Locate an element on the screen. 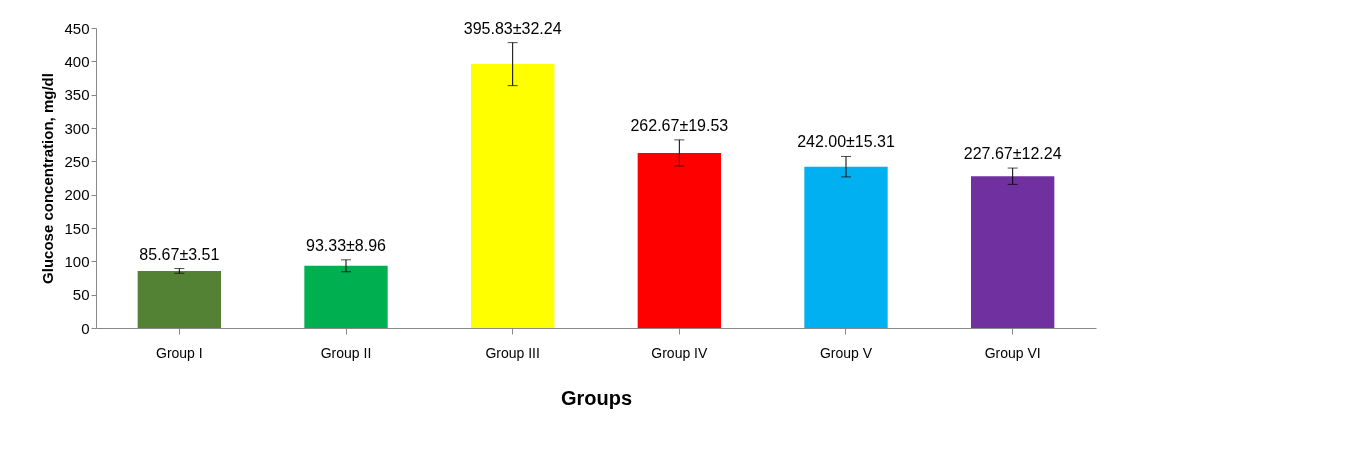 This screenshot has height=457, width=1358. data-label: 242.00±15.31 is located at coordinates (846, 142).